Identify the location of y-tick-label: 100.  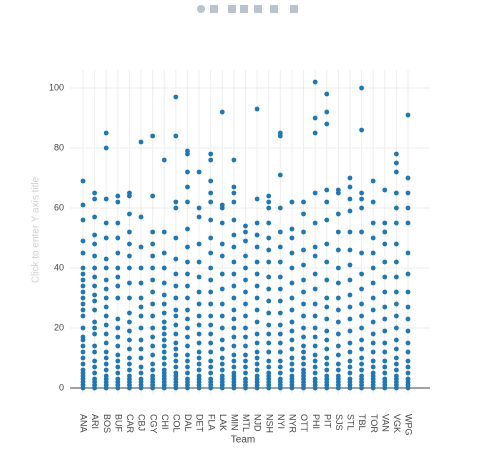
(56, 87).